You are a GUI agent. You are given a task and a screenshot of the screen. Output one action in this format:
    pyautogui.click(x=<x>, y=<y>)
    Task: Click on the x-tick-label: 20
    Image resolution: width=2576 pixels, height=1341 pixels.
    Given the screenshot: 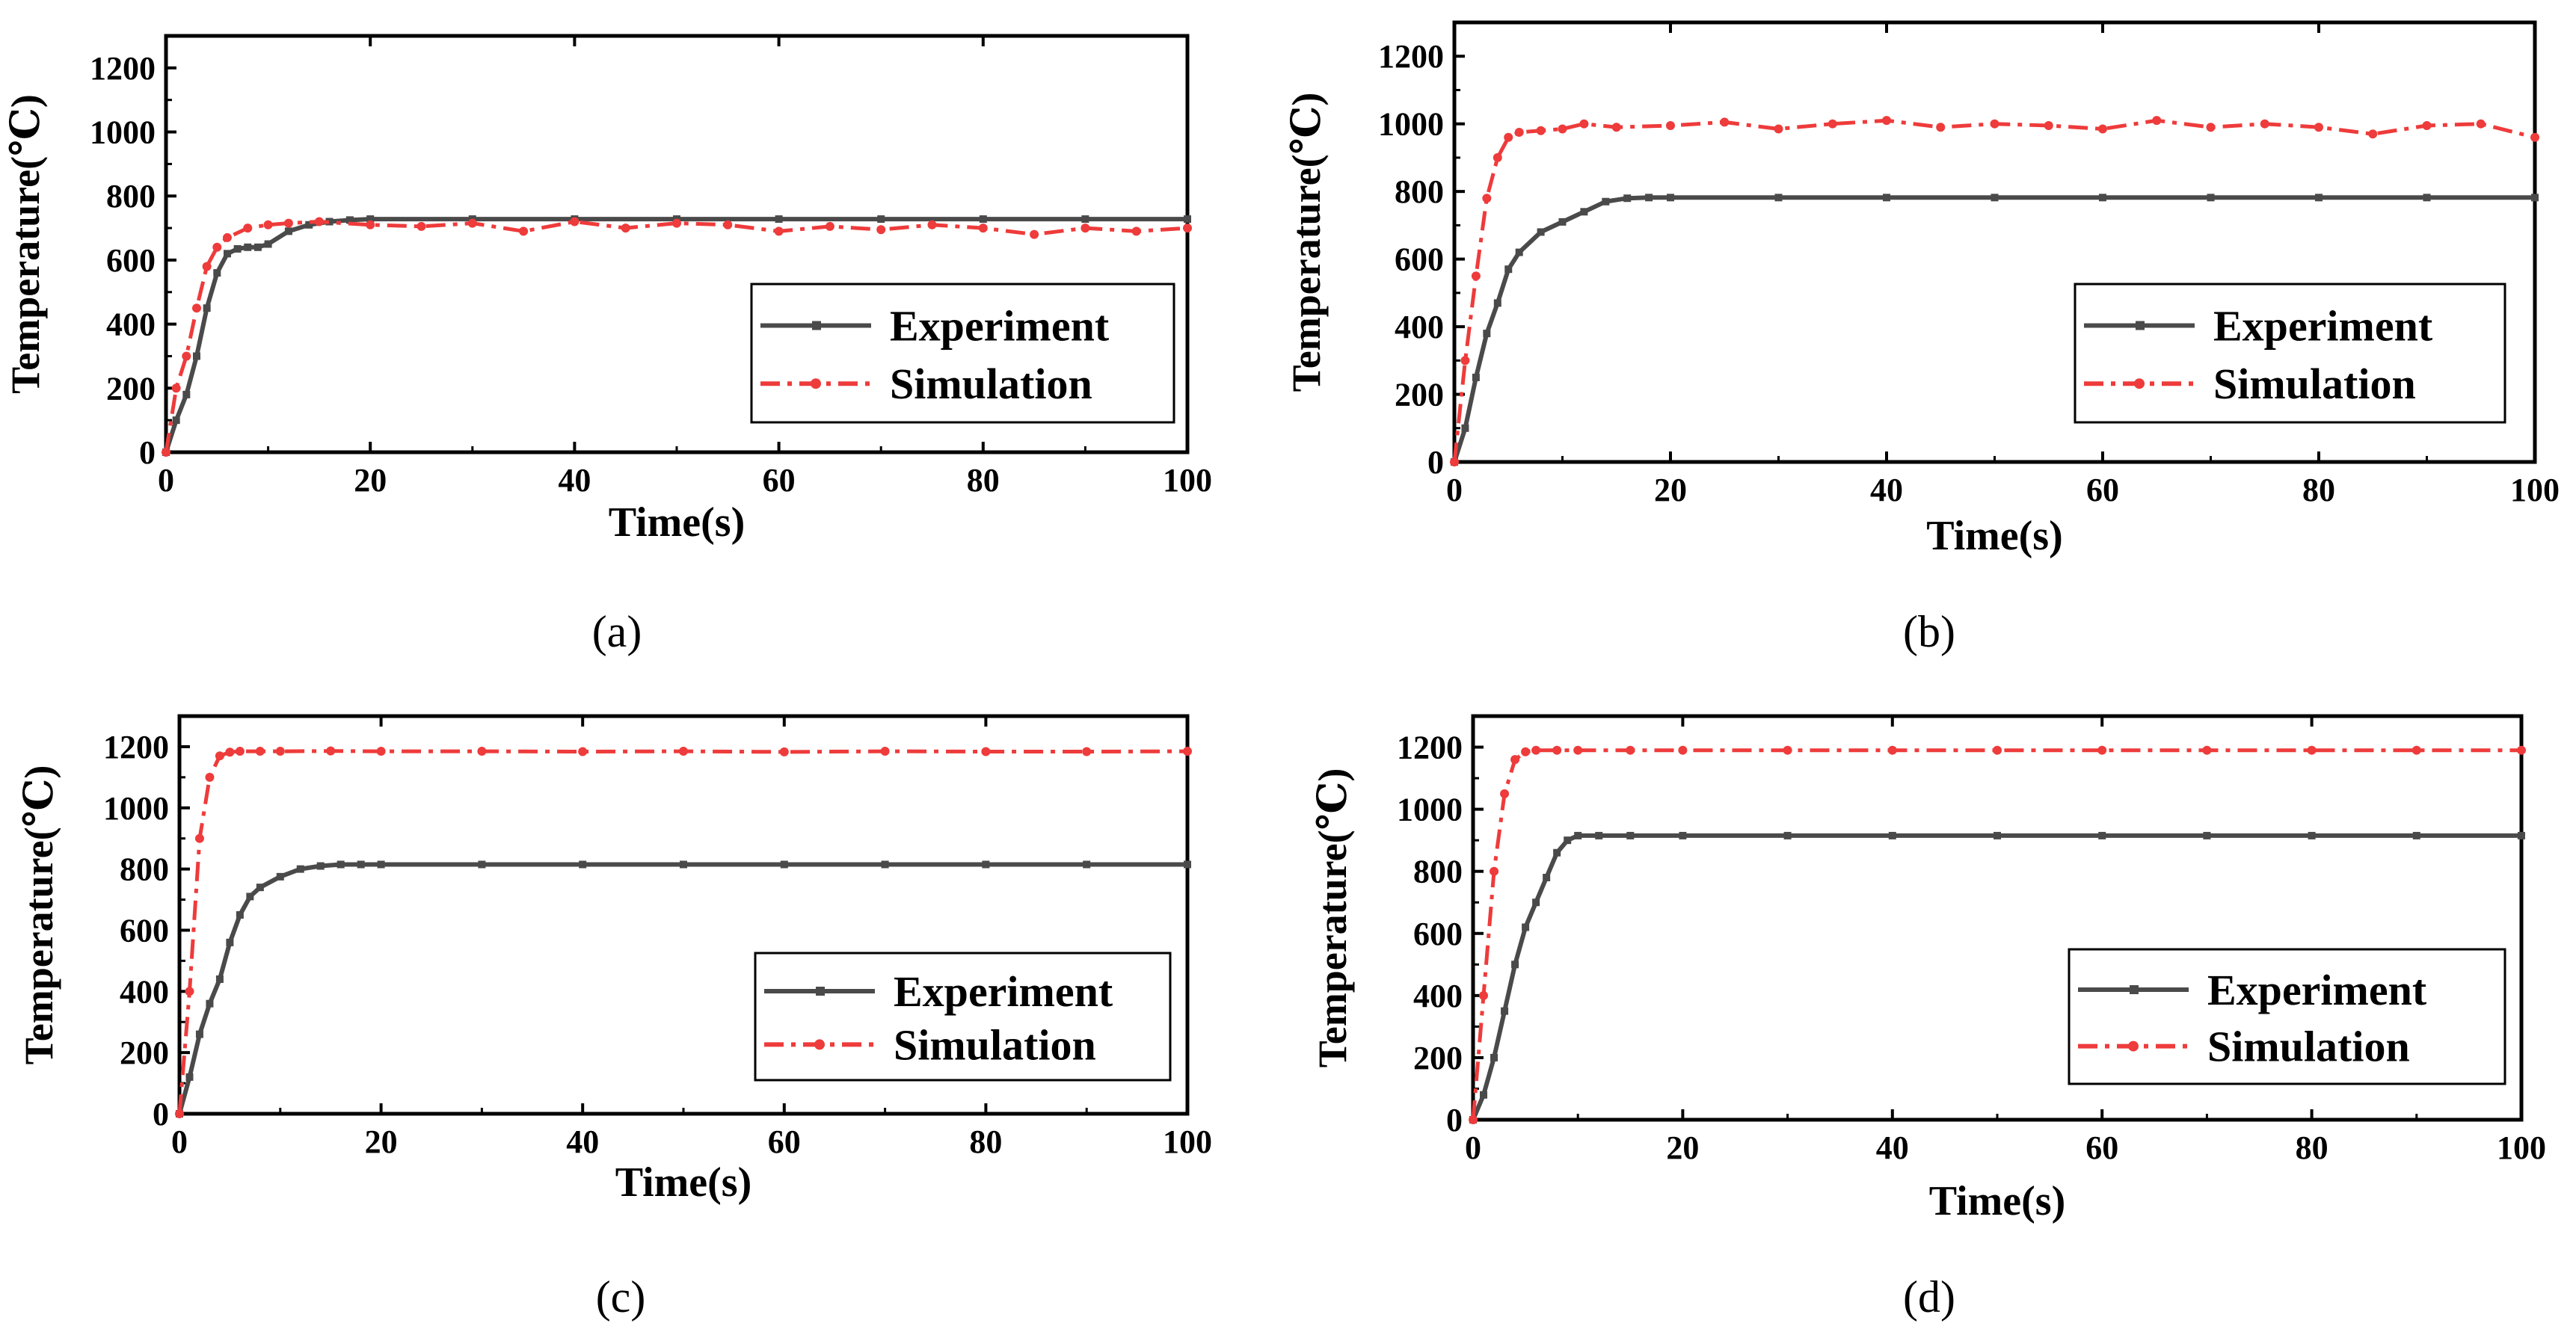 What is the action you would take?
    pyautogui.click(x=1682, y=1147)
    